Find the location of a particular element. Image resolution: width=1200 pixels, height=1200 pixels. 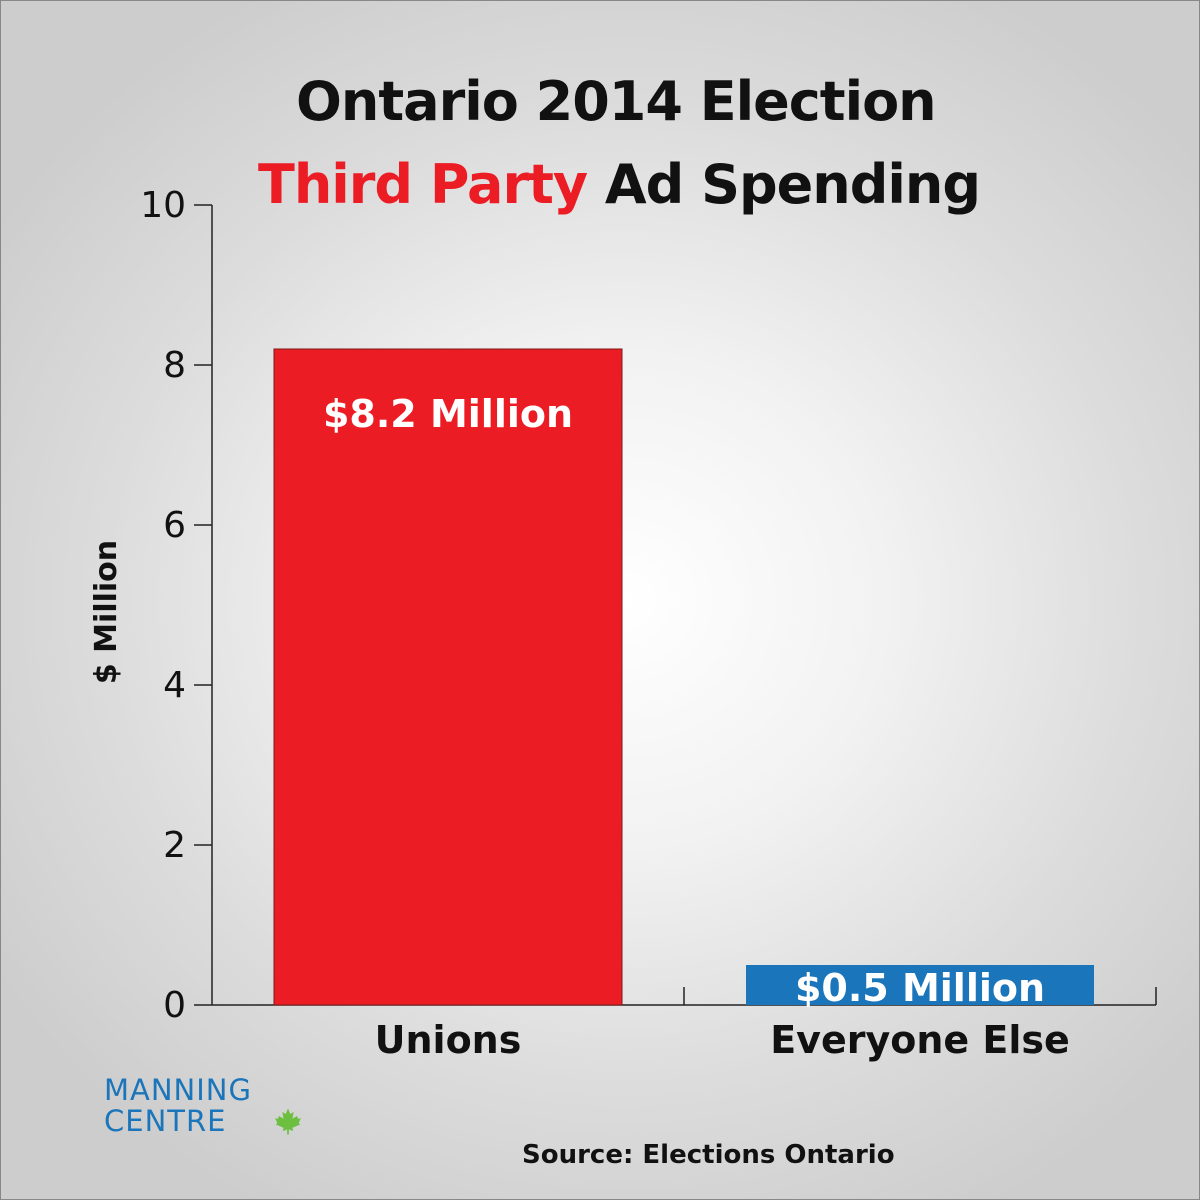

chart-title-line2: Third Party Ad Spending is located at coordinates (600, 184).